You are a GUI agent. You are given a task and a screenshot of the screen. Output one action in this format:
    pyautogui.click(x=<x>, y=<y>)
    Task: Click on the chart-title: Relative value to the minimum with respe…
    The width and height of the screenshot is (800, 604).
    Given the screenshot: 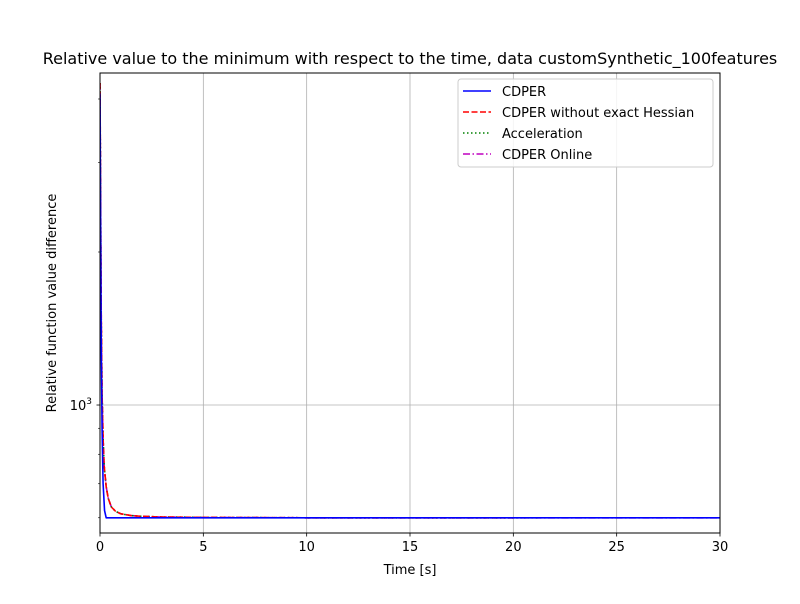 What is the action you would take?
    pyautogui.click(x=410, y=59)
    